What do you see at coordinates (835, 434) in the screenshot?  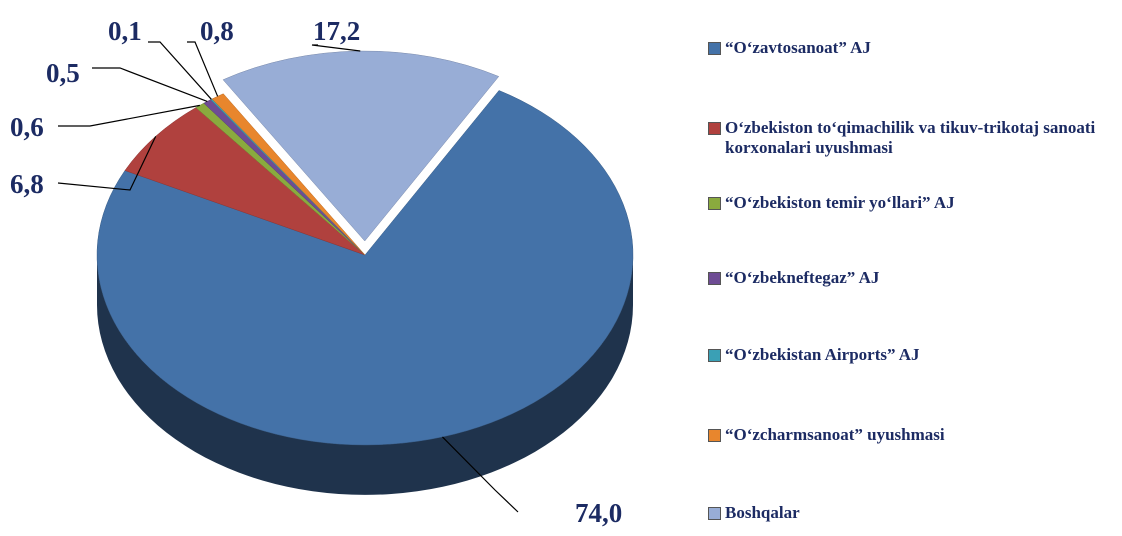 I see `legend-label: “O‘zcharmsanoat” uyushmasi` at bounding box center [835, 434].